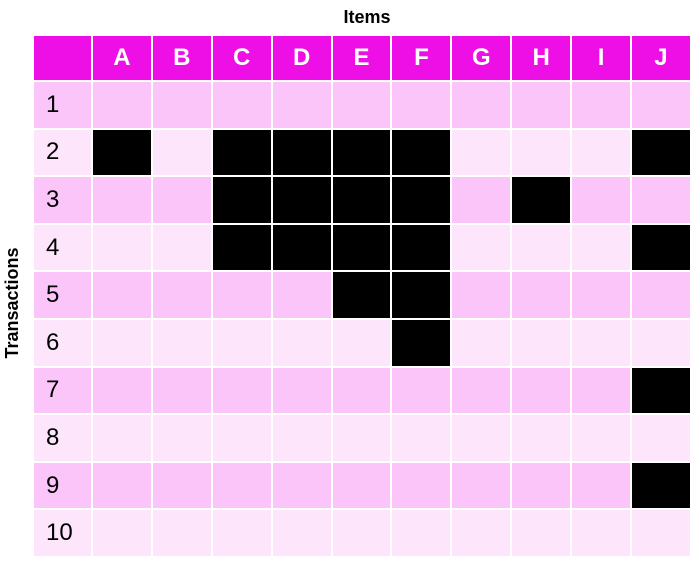 This screenshot has height=571, width=700. I want to click on empty-cell-6-a, so click(123, 343).